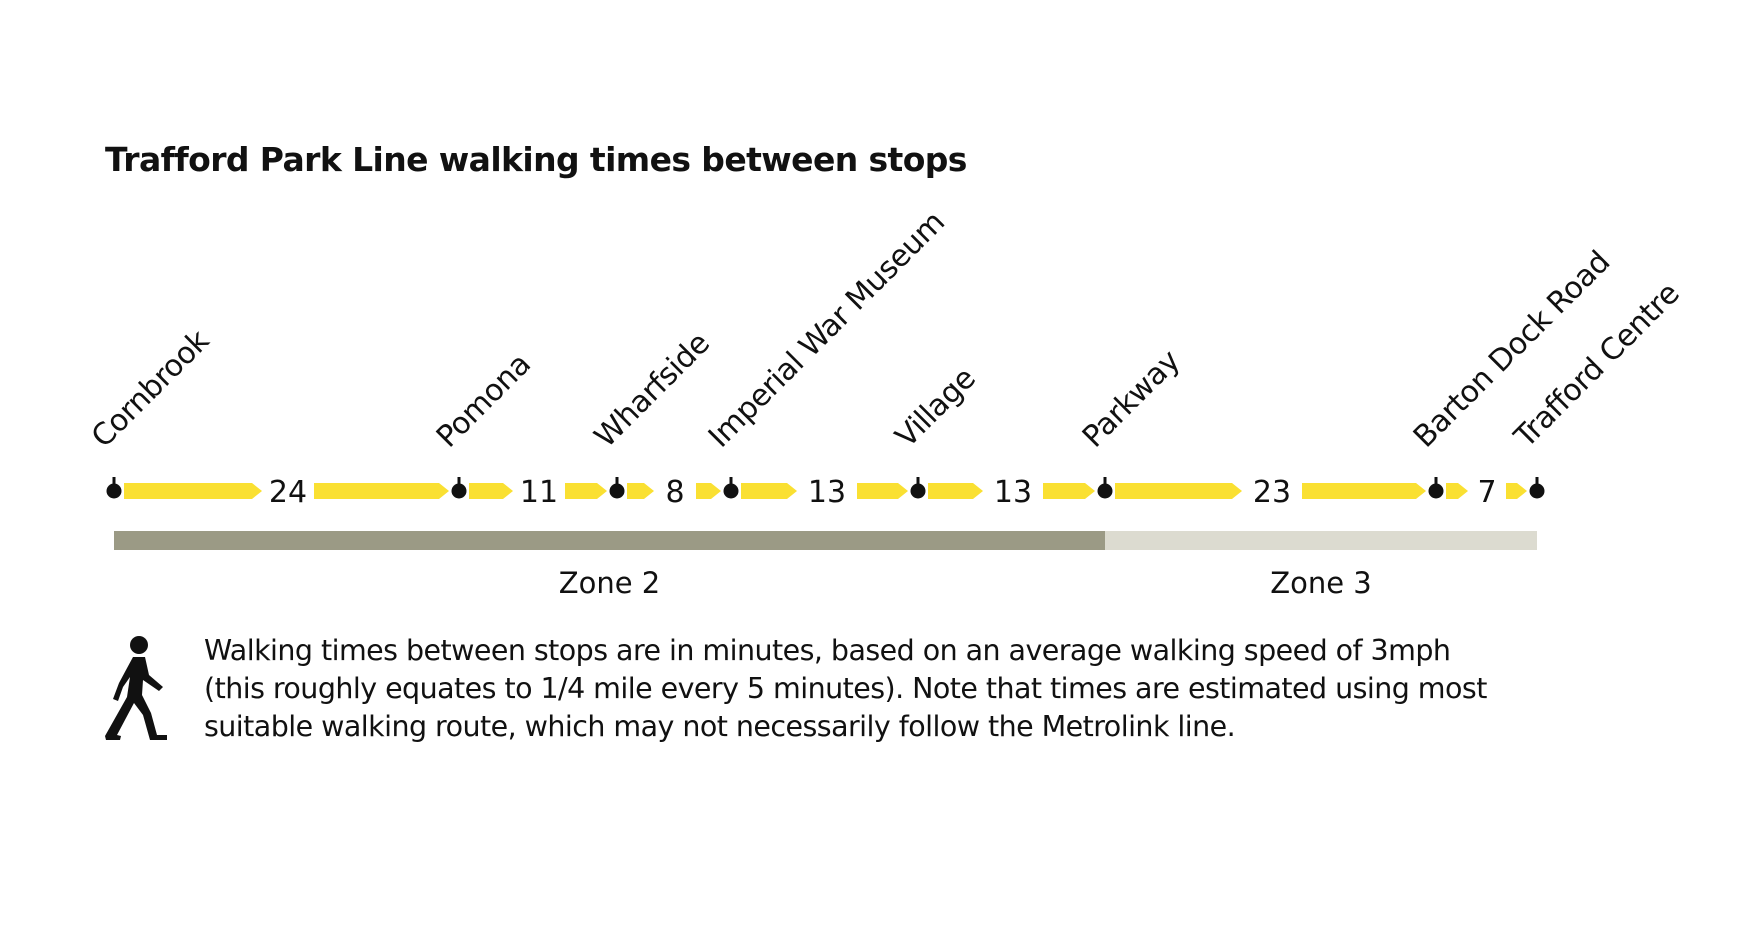  Describe the element at coordinates (288, 492) in the screenshot. I see `walking-time-label: 24` at that location.